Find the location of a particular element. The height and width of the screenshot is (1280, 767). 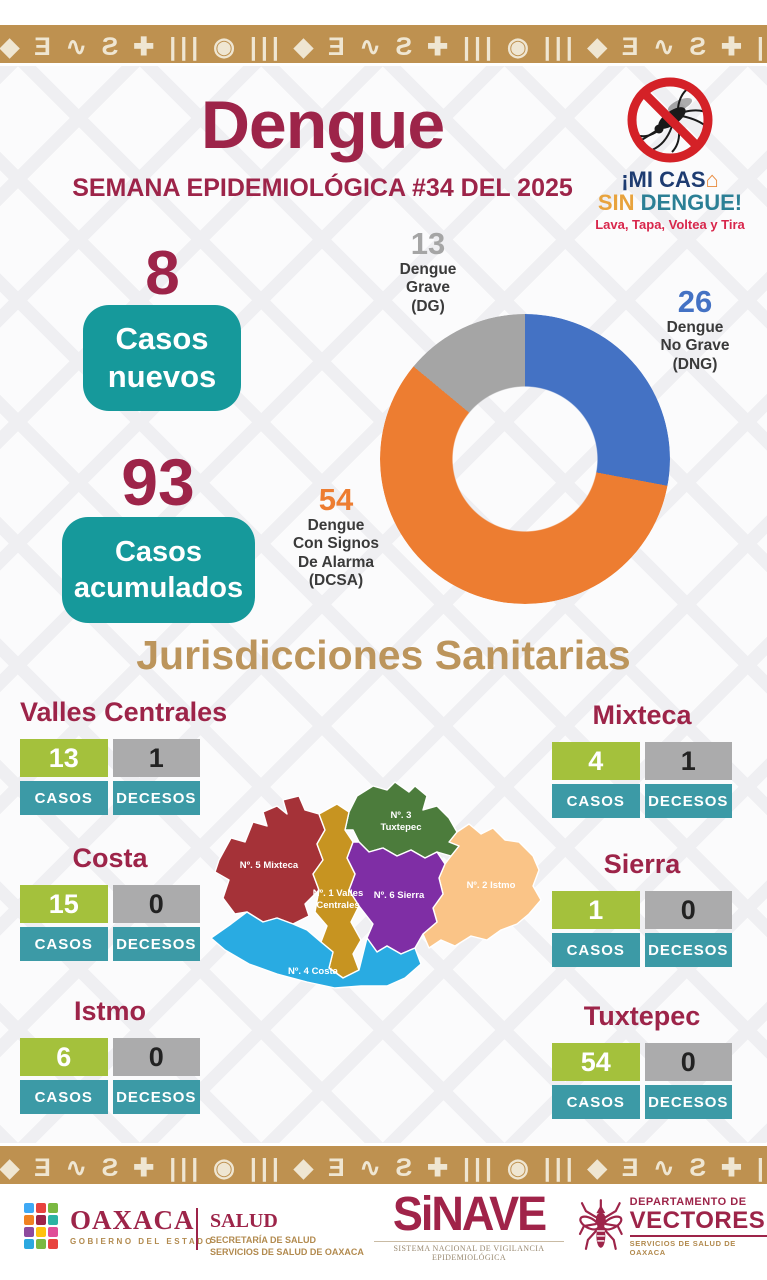

map-label-istmo: Nº. 2 Istmo is located at coordinates (491, 885).